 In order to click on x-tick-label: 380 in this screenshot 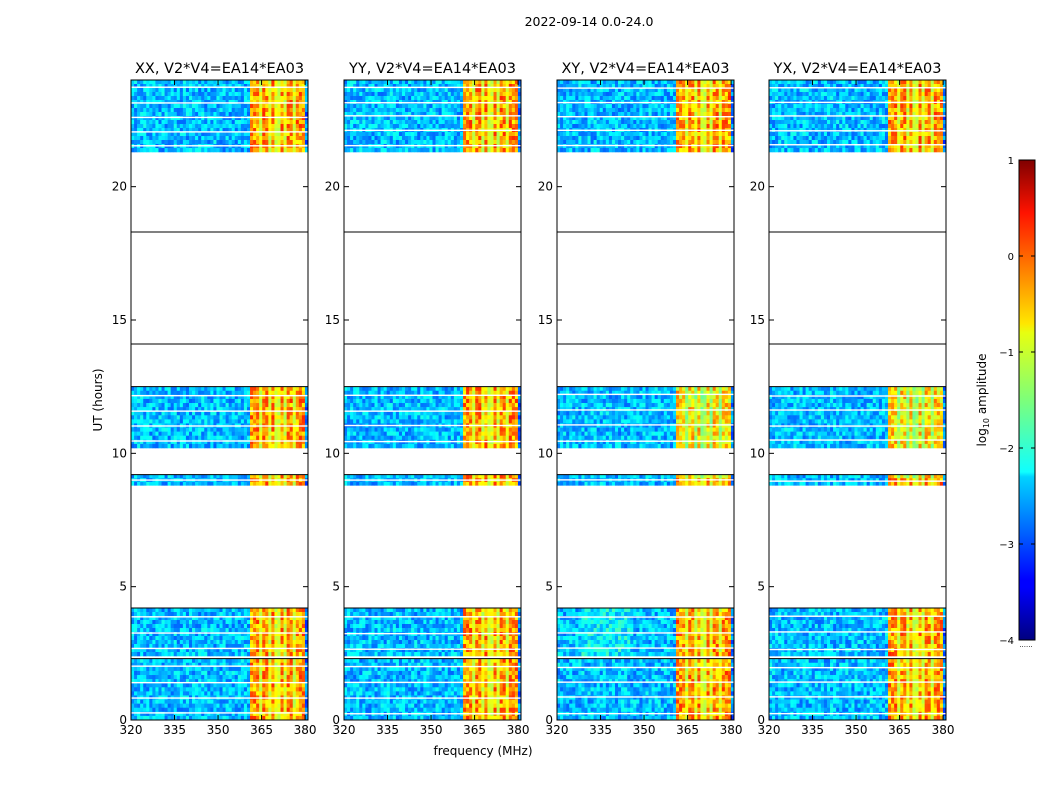, I will do `click(305, 730)`.